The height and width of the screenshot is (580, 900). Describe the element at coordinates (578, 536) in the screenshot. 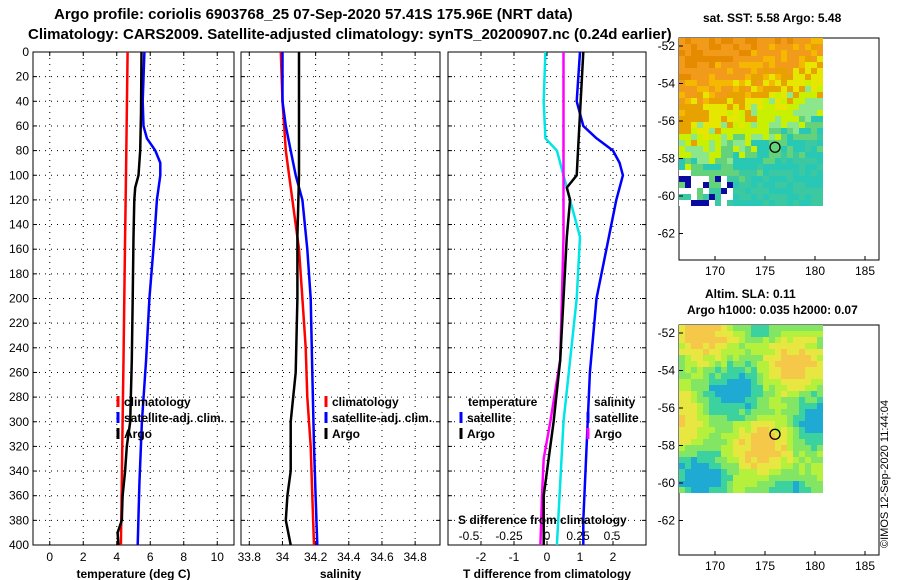

I see `s-diff-tick-label: 0.25` at that location.